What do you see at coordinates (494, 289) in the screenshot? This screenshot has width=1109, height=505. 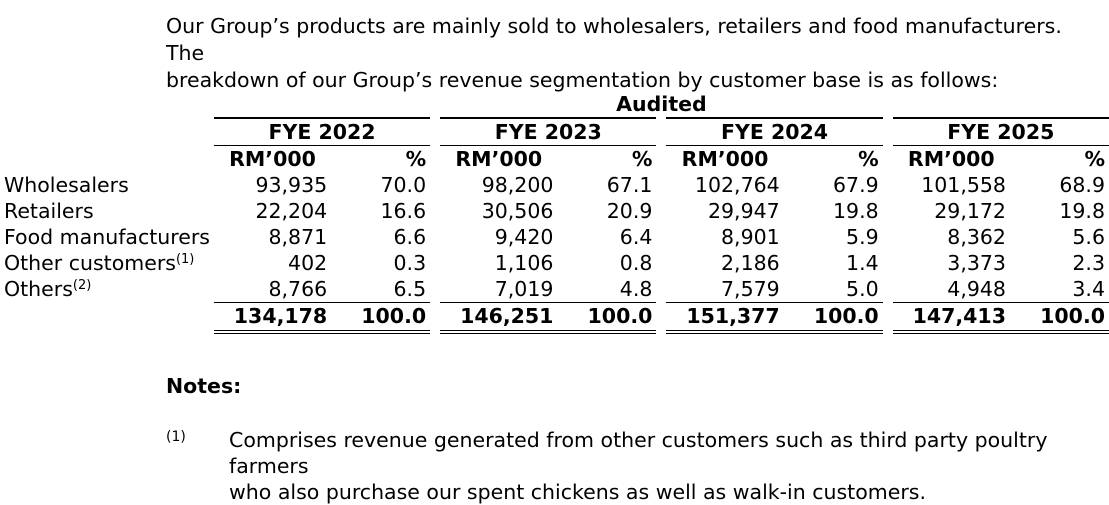 I see `rm-value-cell: 7,019` at bounding box center [494, 289].